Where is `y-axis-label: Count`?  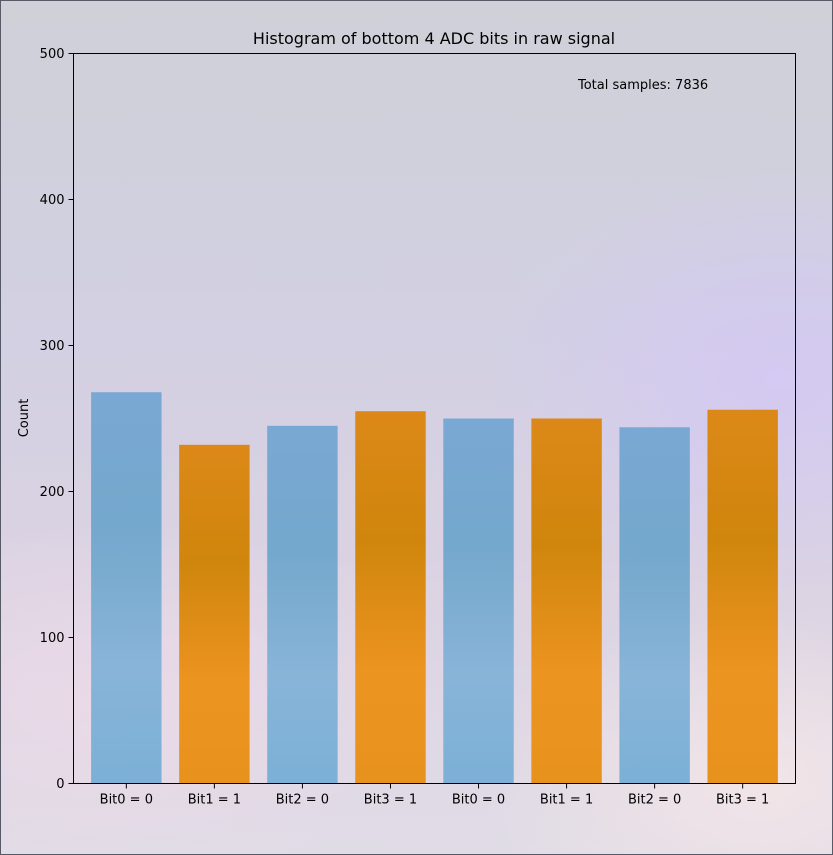 y-axis-label: Count is located at coordinates (24, 418).